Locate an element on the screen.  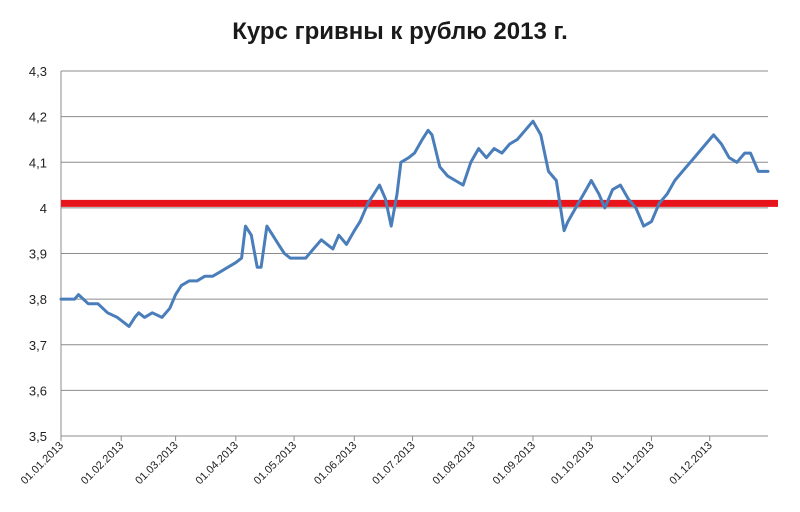
y-tick-label: 4,2 is located at coordinates (38, 117).